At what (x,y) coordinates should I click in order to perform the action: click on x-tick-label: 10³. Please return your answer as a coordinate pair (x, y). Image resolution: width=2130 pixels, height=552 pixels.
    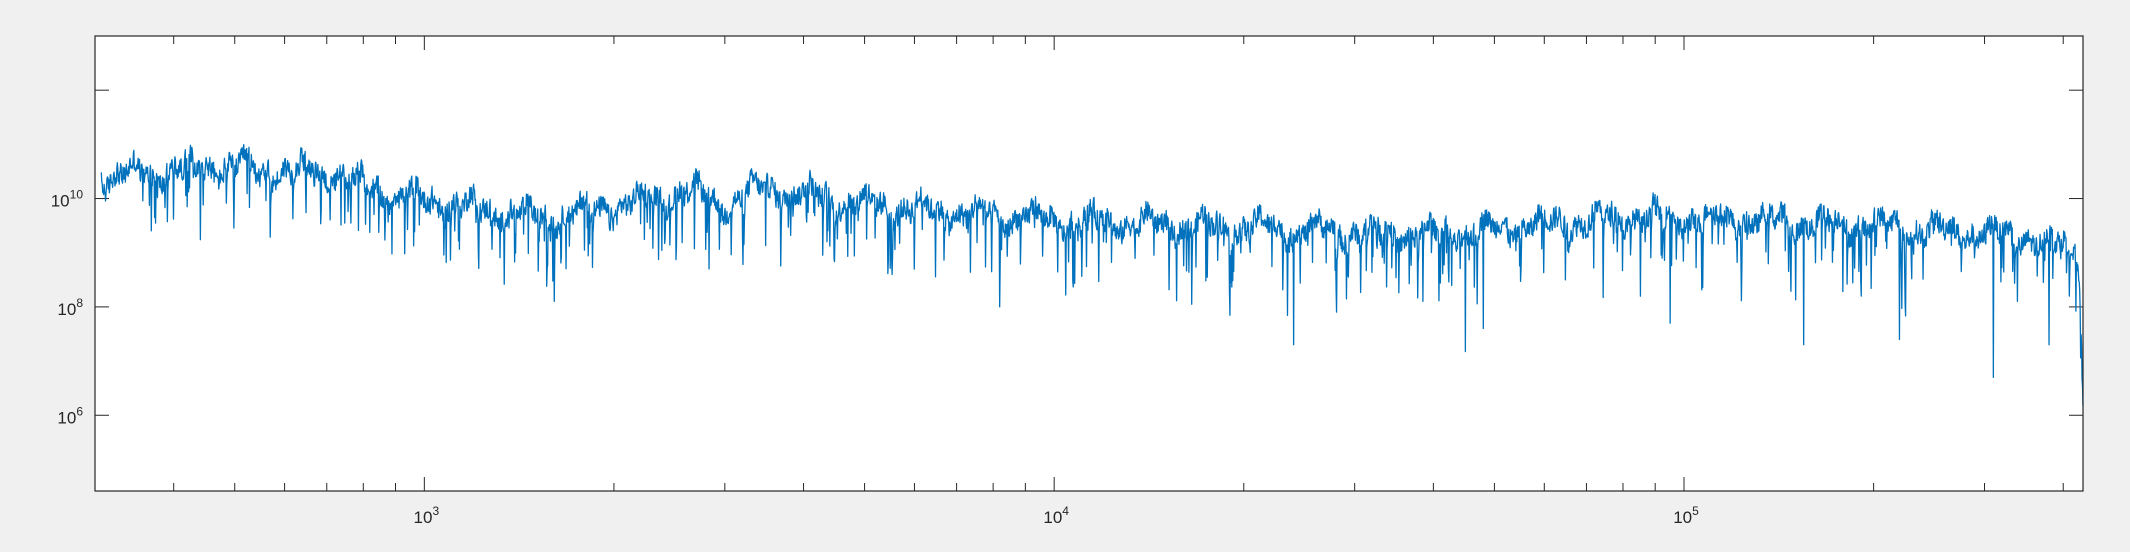
    Looking at the image, I should click on (427, 515).